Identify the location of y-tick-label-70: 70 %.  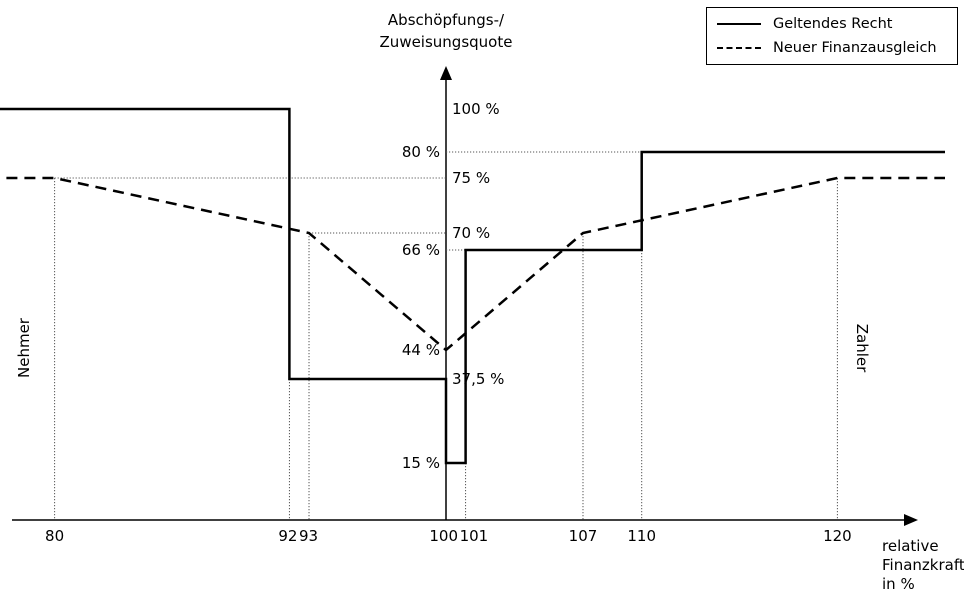
(471, 233).